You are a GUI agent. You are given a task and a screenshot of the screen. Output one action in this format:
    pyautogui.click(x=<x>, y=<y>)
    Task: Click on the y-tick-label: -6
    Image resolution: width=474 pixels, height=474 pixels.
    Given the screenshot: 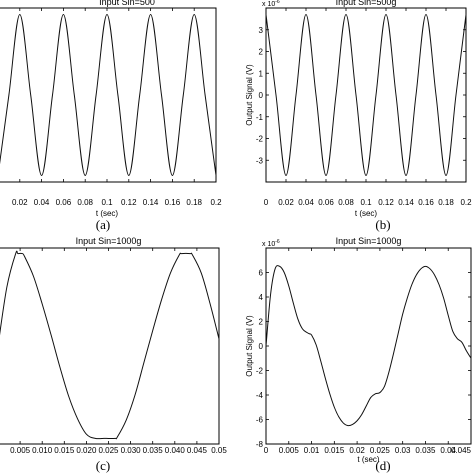 What is the action you would take?
    pyautogui.click(x=260, y=420)
    